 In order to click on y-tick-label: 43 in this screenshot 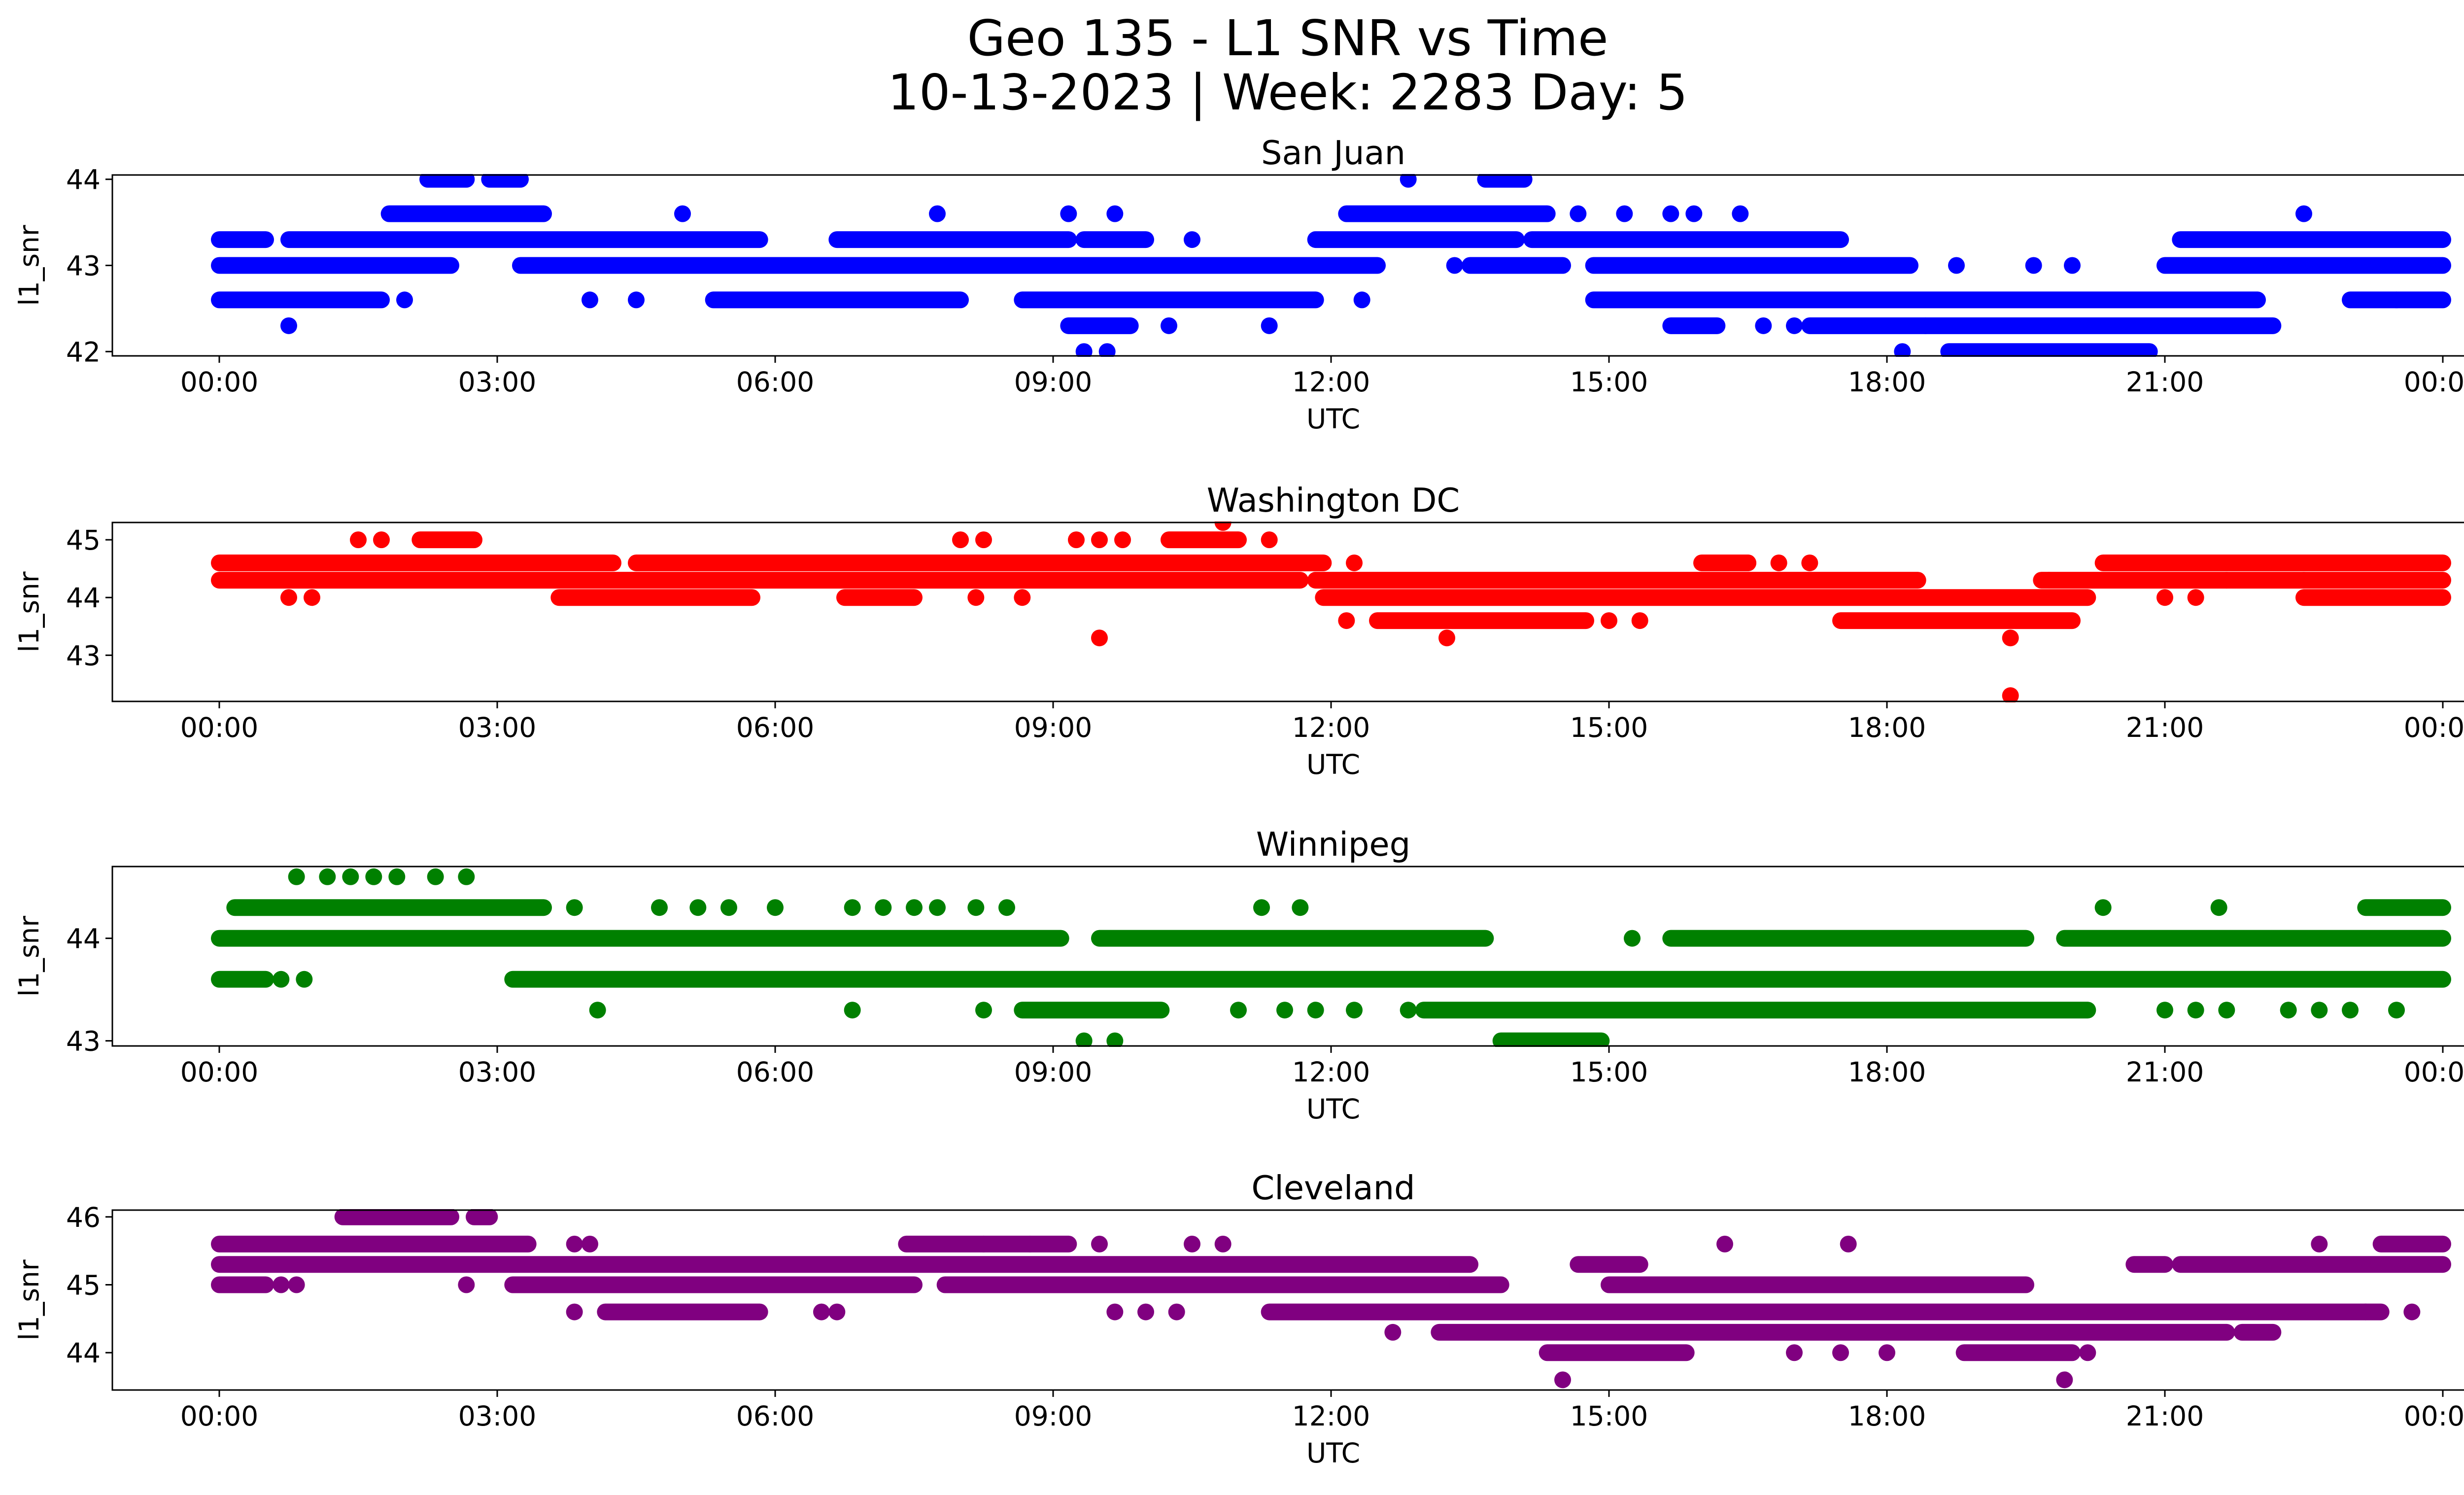, I will do `click(83, 655)`.